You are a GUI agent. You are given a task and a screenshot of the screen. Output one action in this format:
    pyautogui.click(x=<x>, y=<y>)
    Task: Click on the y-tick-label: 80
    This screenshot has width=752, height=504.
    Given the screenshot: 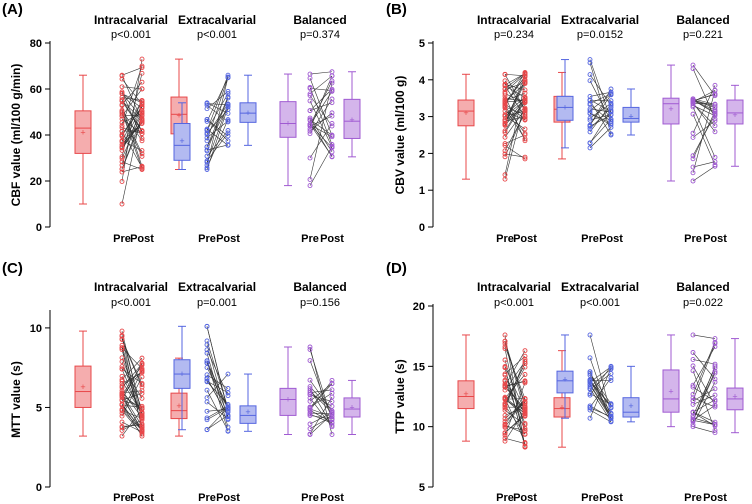 What is the action you would take?
    pyautogui.click(x=36, y=44)
    